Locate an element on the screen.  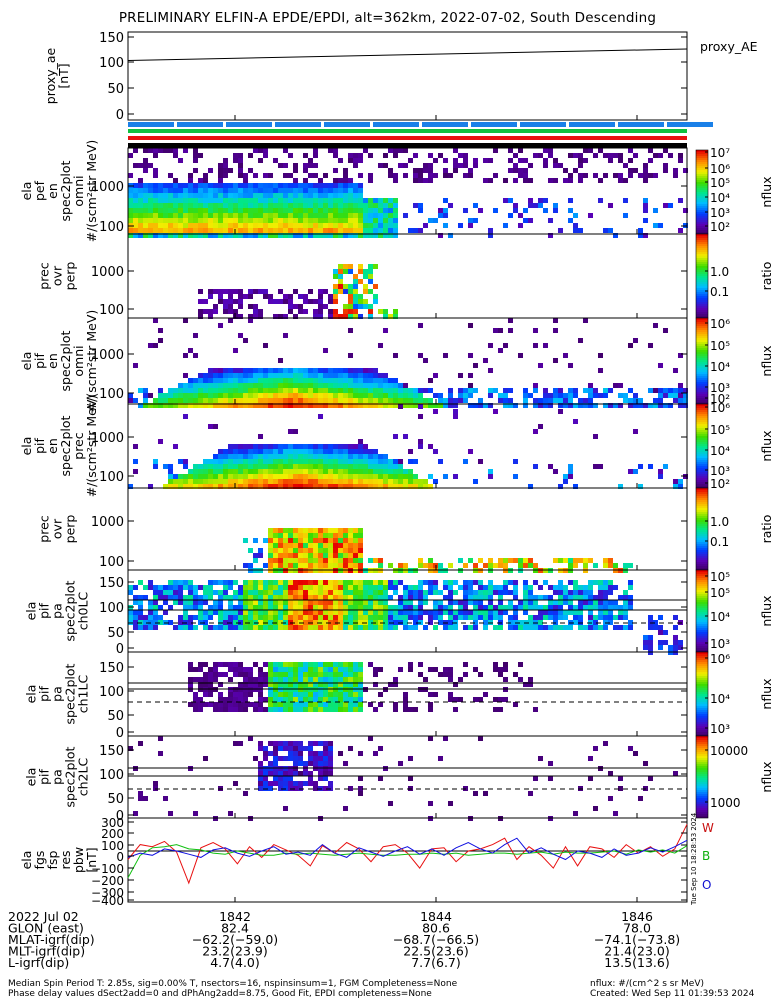
footer-row-value: 23.2(23.9) is located at coordinates (234, 951).